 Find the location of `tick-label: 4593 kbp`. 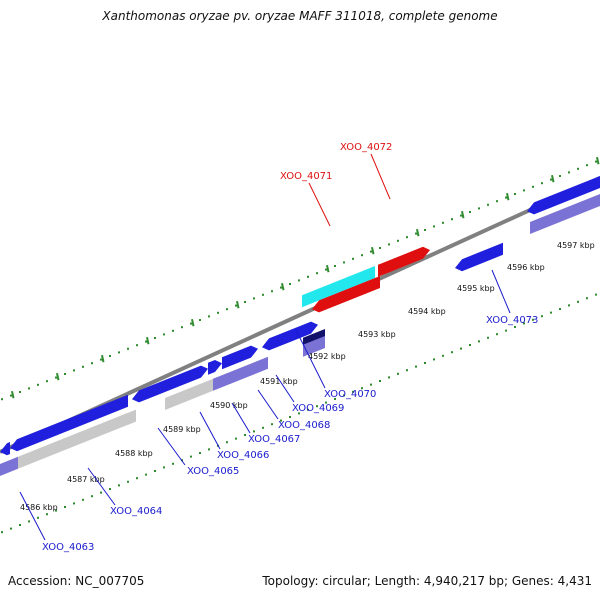

tick-label: 4593 kbp is located at coordinates (377, 334).